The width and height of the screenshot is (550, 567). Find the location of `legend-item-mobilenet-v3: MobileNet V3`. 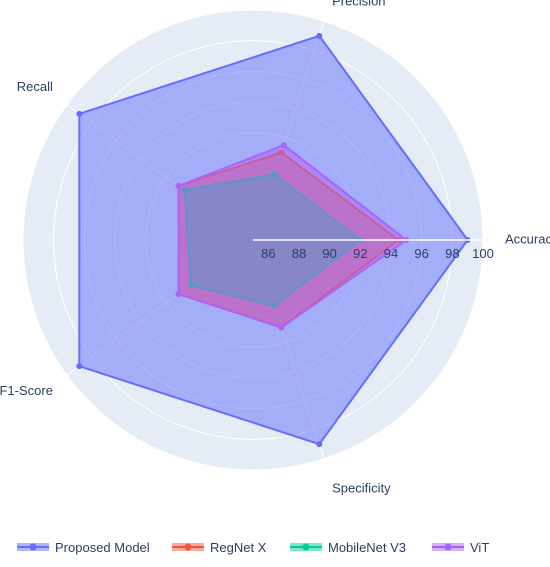

legend-item-mobilenet-v3: MobileNet V3 is located at coordinates (348, 547).